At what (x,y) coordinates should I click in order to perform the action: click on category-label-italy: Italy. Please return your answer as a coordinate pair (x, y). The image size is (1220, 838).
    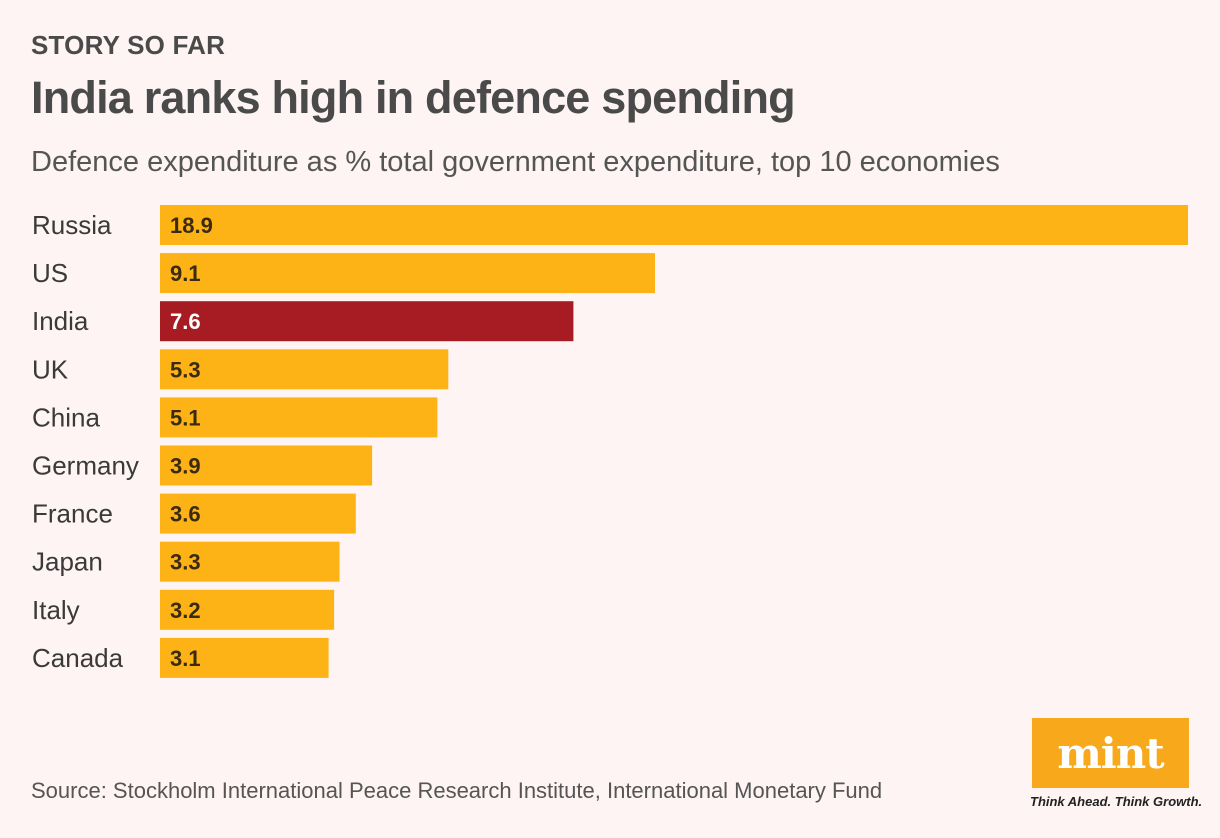
    Looking at the image, I should click on (56, 610).